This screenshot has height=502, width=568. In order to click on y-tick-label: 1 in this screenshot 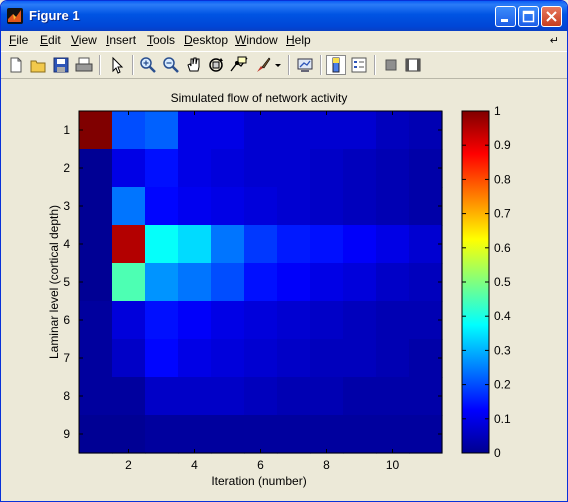, I will do `click(66, 130)`.